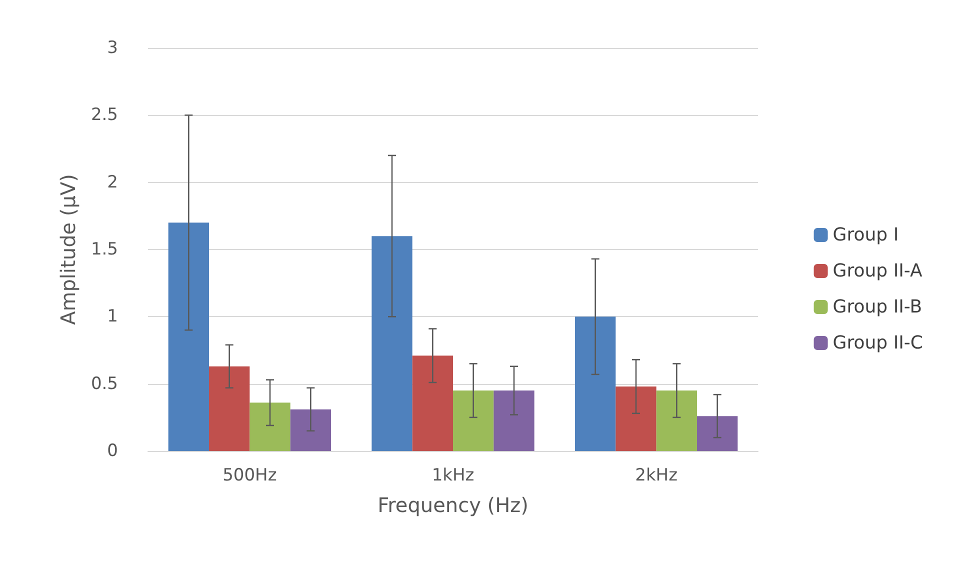  What do you see at coordinates (865, 235) in the screenshot?
I see `legend-label: Group I` at bounding box center [865, 235].